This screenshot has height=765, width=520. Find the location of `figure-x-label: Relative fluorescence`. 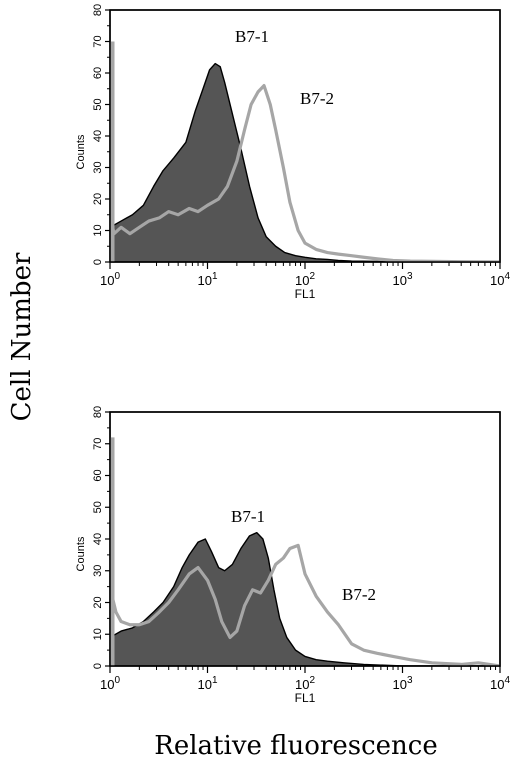

figure-x-label: Relative fluorescence is located at coordinates (295, 746).